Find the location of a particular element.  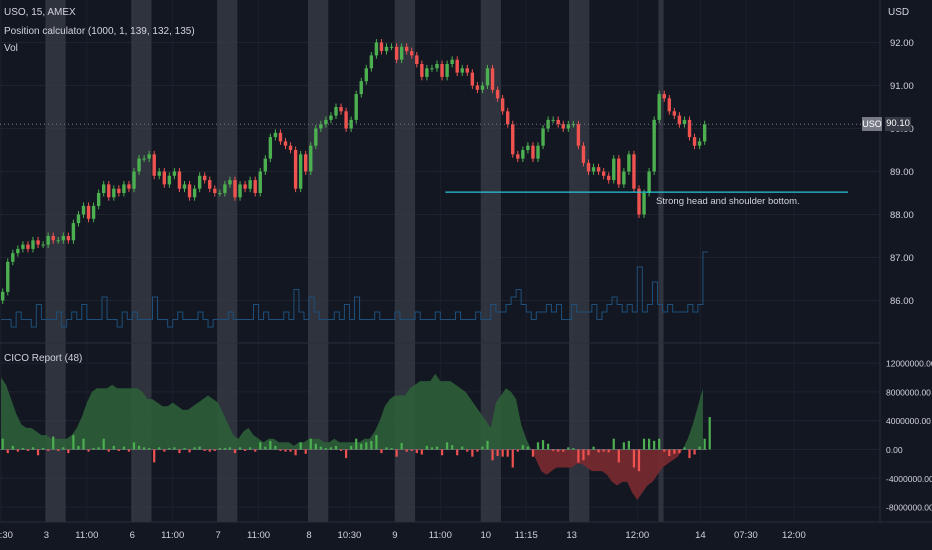

time-tick-label: 11:00 is located at coordinates (86, 535).